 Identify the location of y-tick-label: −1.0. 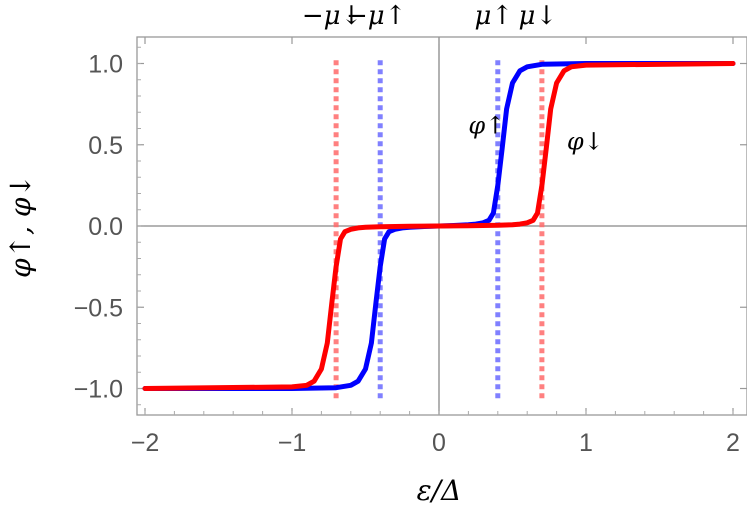
(98, 390).